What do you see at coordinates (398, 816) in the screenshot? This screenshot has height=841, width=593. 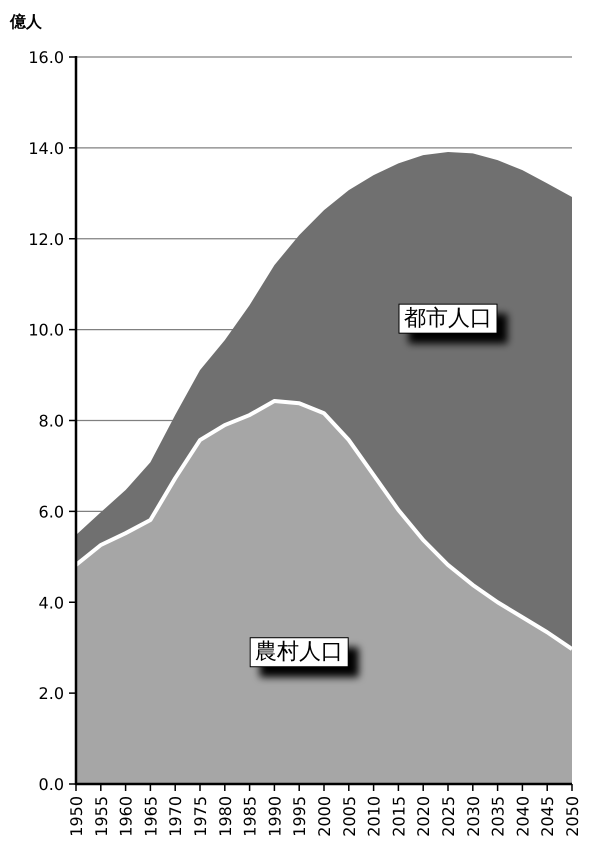 I see `x-tick-label: 2015` at bounding box center [398, 816].